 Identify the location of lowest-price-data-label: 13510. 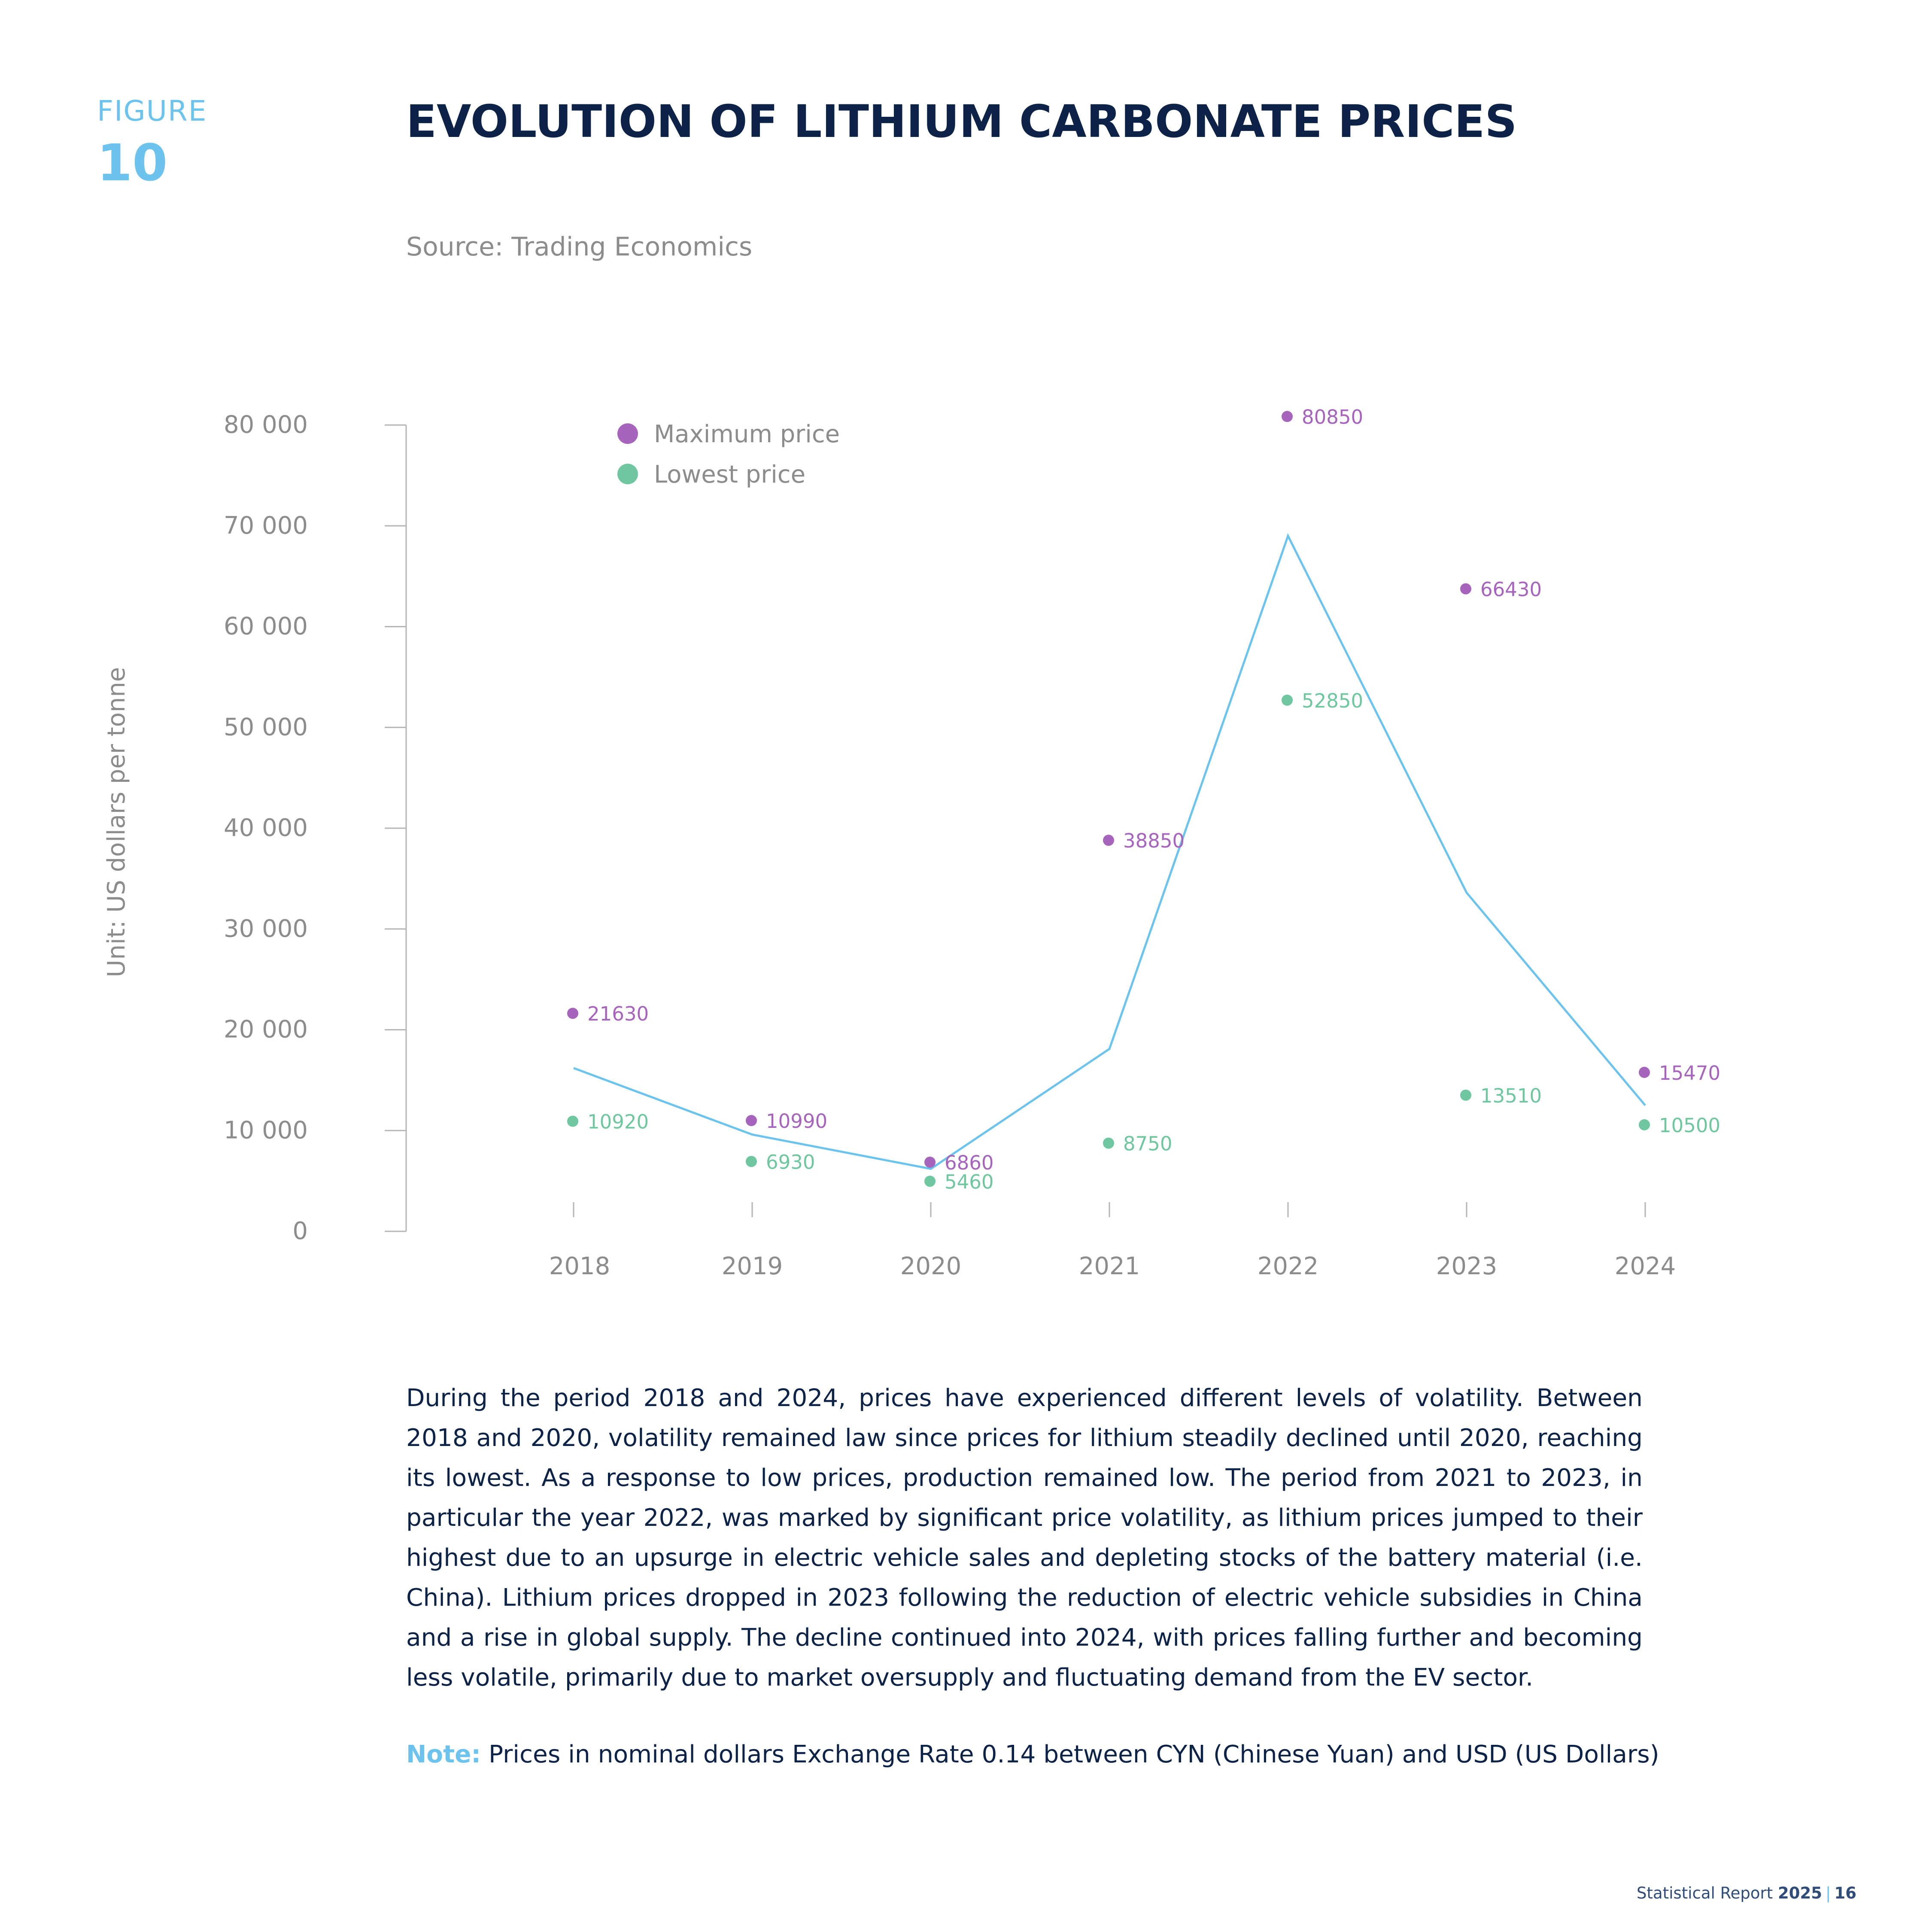
(1511, 1096).